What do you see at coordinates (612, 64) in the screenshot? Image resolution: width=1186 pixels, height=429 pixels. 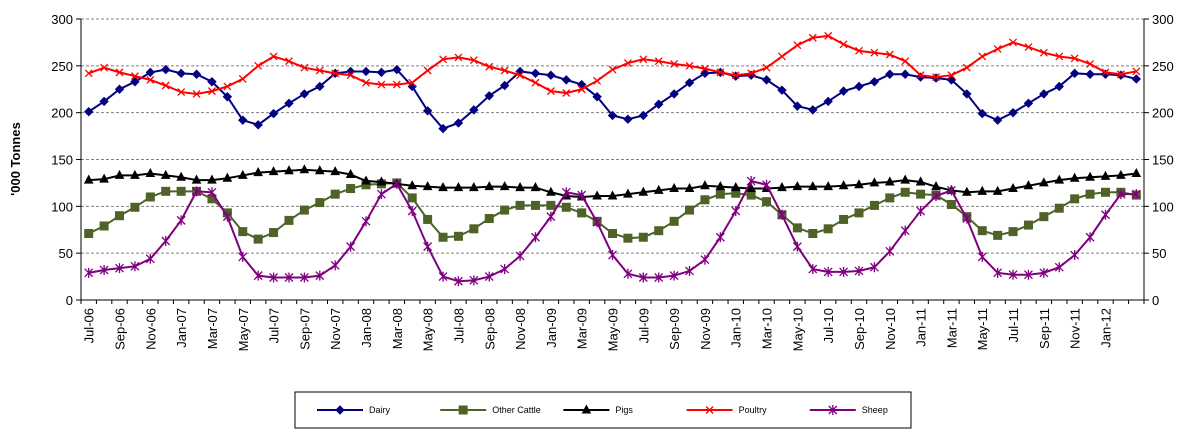 I see `series-line-poultry` at bounding box center [612, 64].